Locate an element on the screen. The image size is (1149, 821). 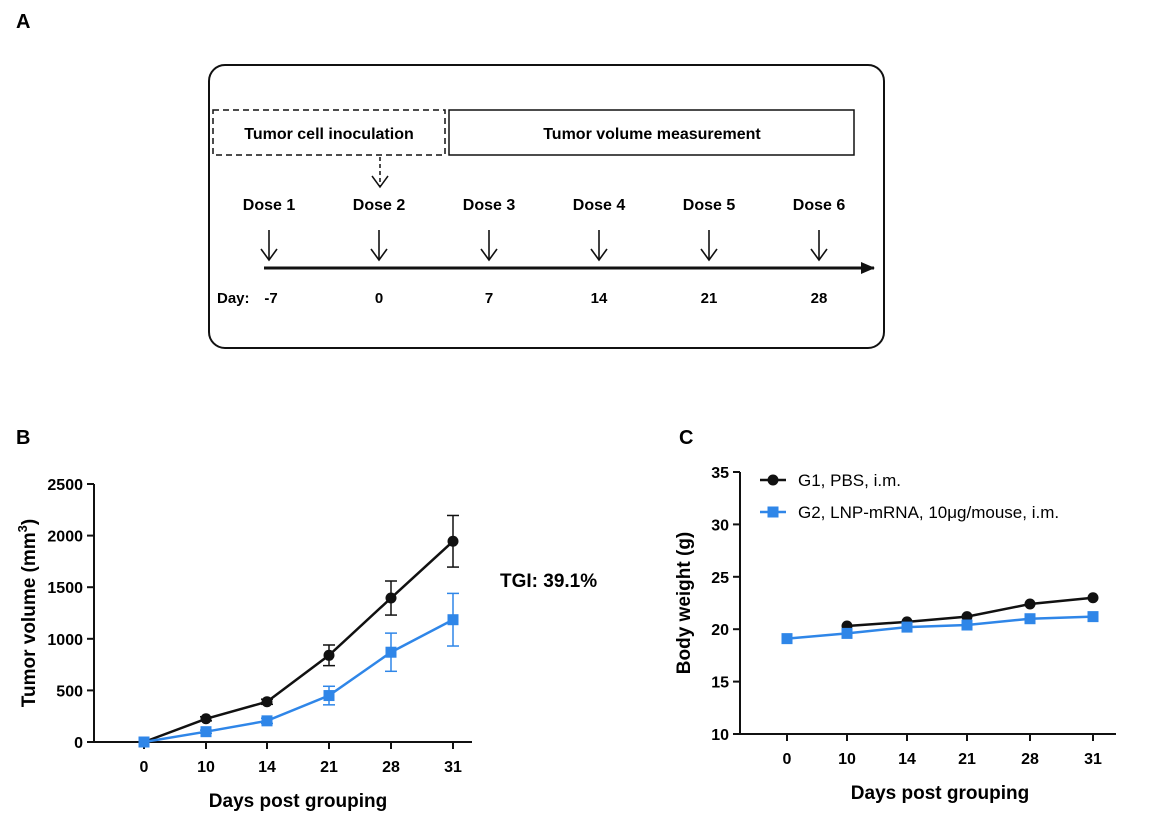
y-tick-label: 10 is located at coordinates (720, 735).